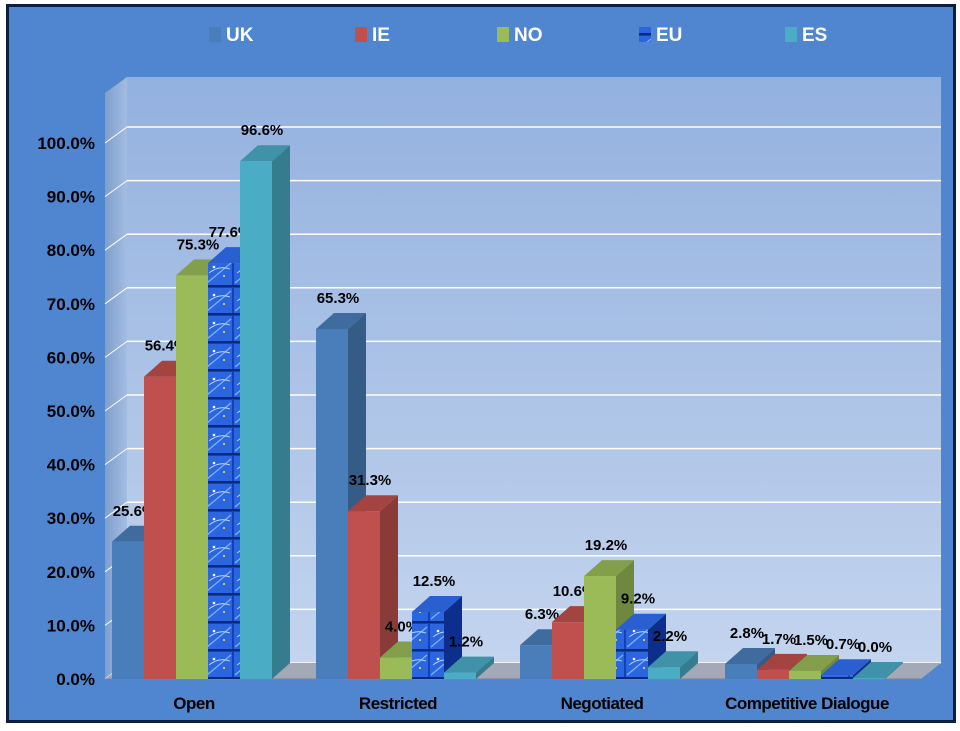  Describe the element at coordinates (528, 35) in the screenshot. I see `legend-label-no: NO` at that location.